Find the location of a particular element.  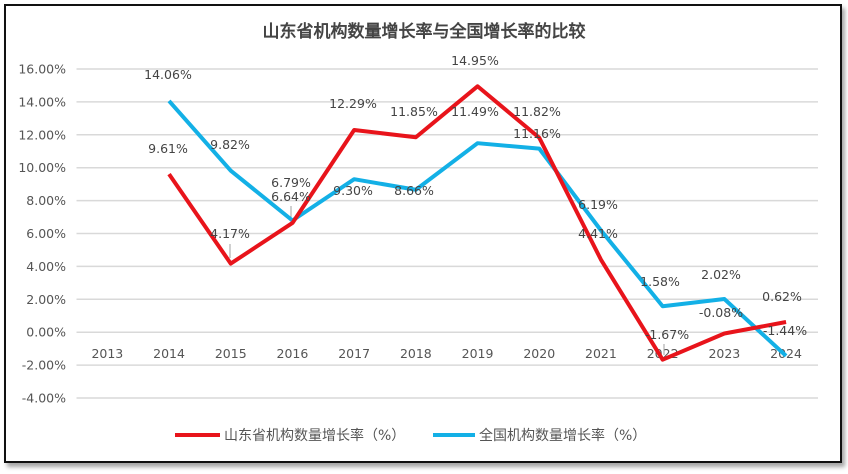

x-tick-label: 2017 is located at coordinates (354, 353).